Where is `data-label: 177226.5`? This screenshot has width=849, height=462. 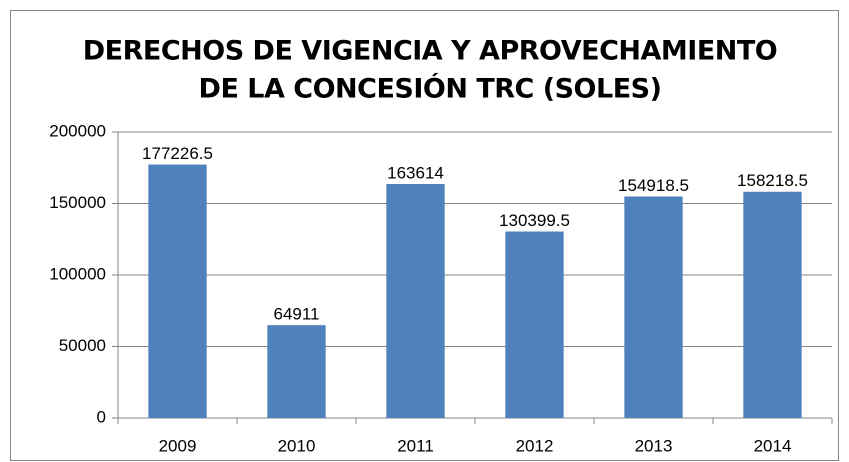
data-label: 177226.5 is located at coordinates (177, 153).